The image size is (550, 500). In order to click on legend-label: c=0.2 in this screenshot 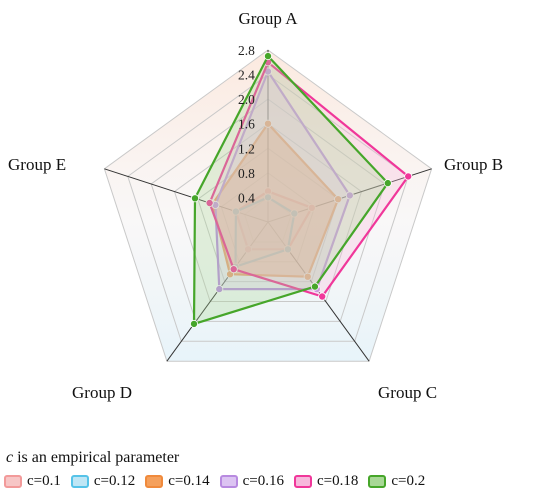, I will do `click(408, 481)`.